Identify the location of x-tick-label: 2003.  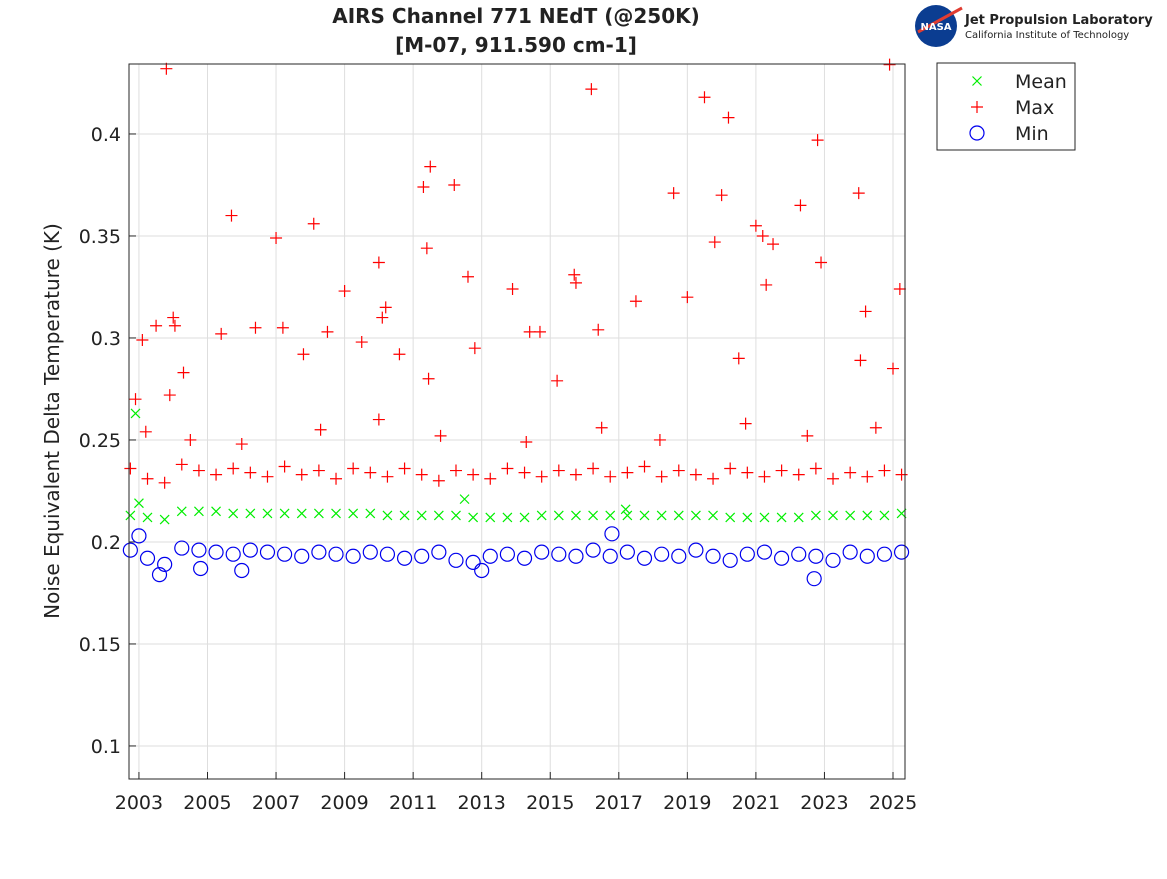
(139, 803).